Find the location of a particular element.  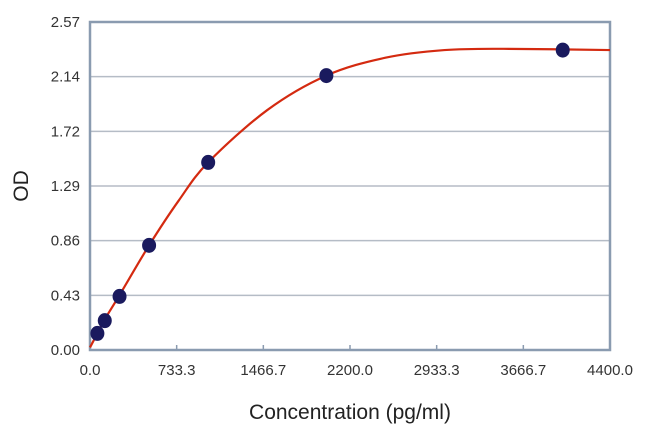

y-tick-label: 1.72 is located at coordinates (65, 131).